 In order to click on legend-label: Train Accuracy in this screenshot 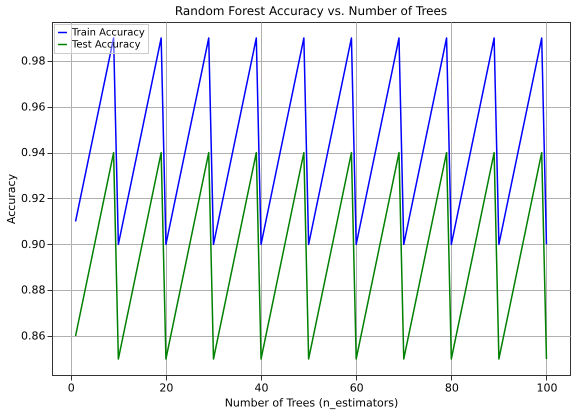, I will do `click(108, 33)`.